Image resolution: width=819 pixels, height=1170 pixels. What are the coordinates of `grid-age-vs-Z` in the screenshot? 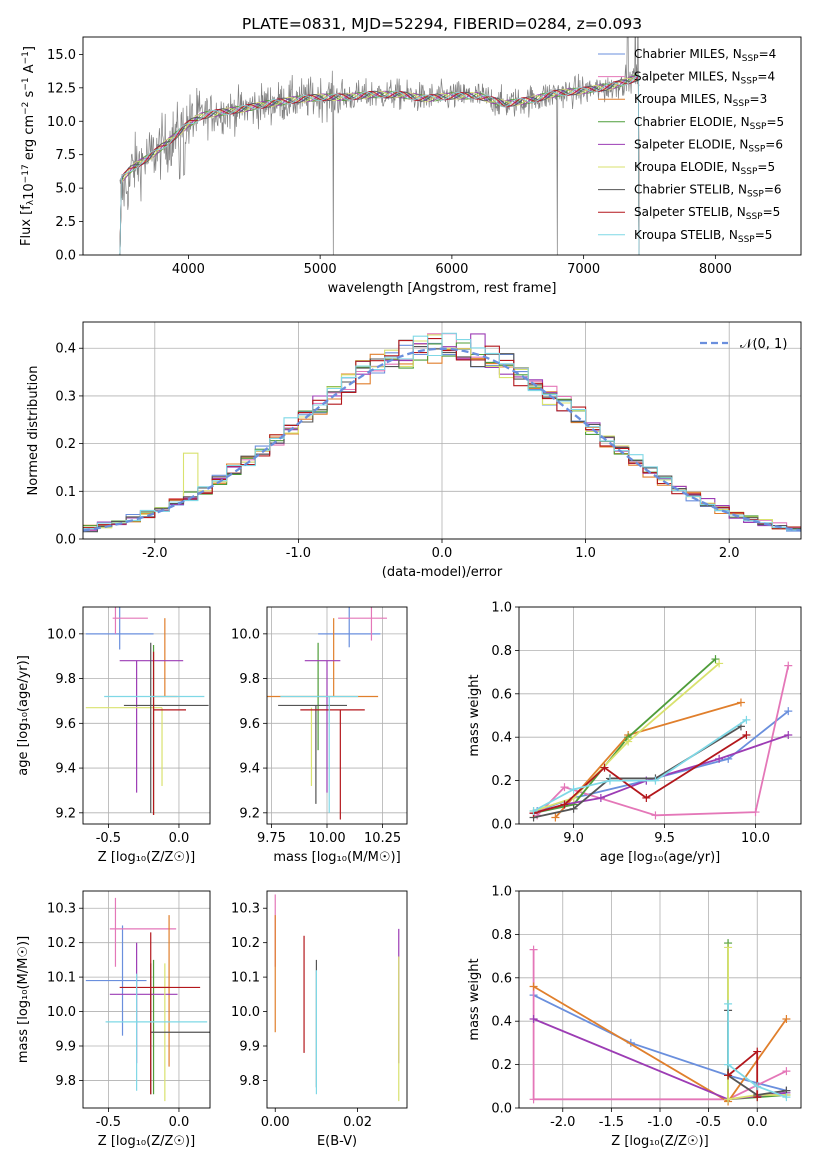 It's located at (146, 715).